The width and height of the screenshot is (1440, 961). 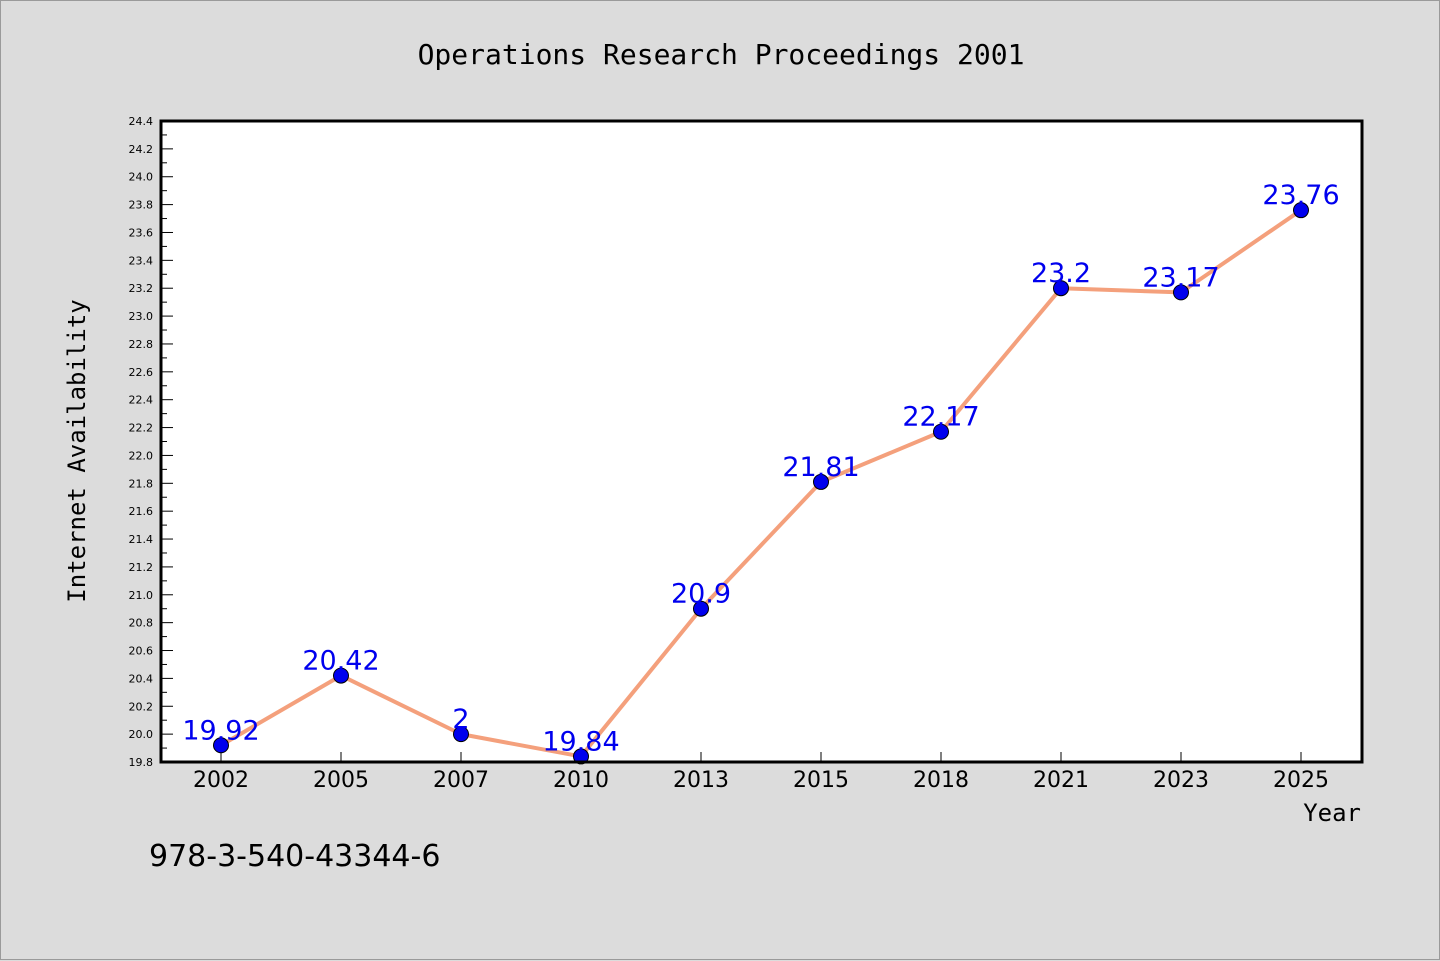 I want to click on y-tick-label: 20.0, so click(x=141, y=734).